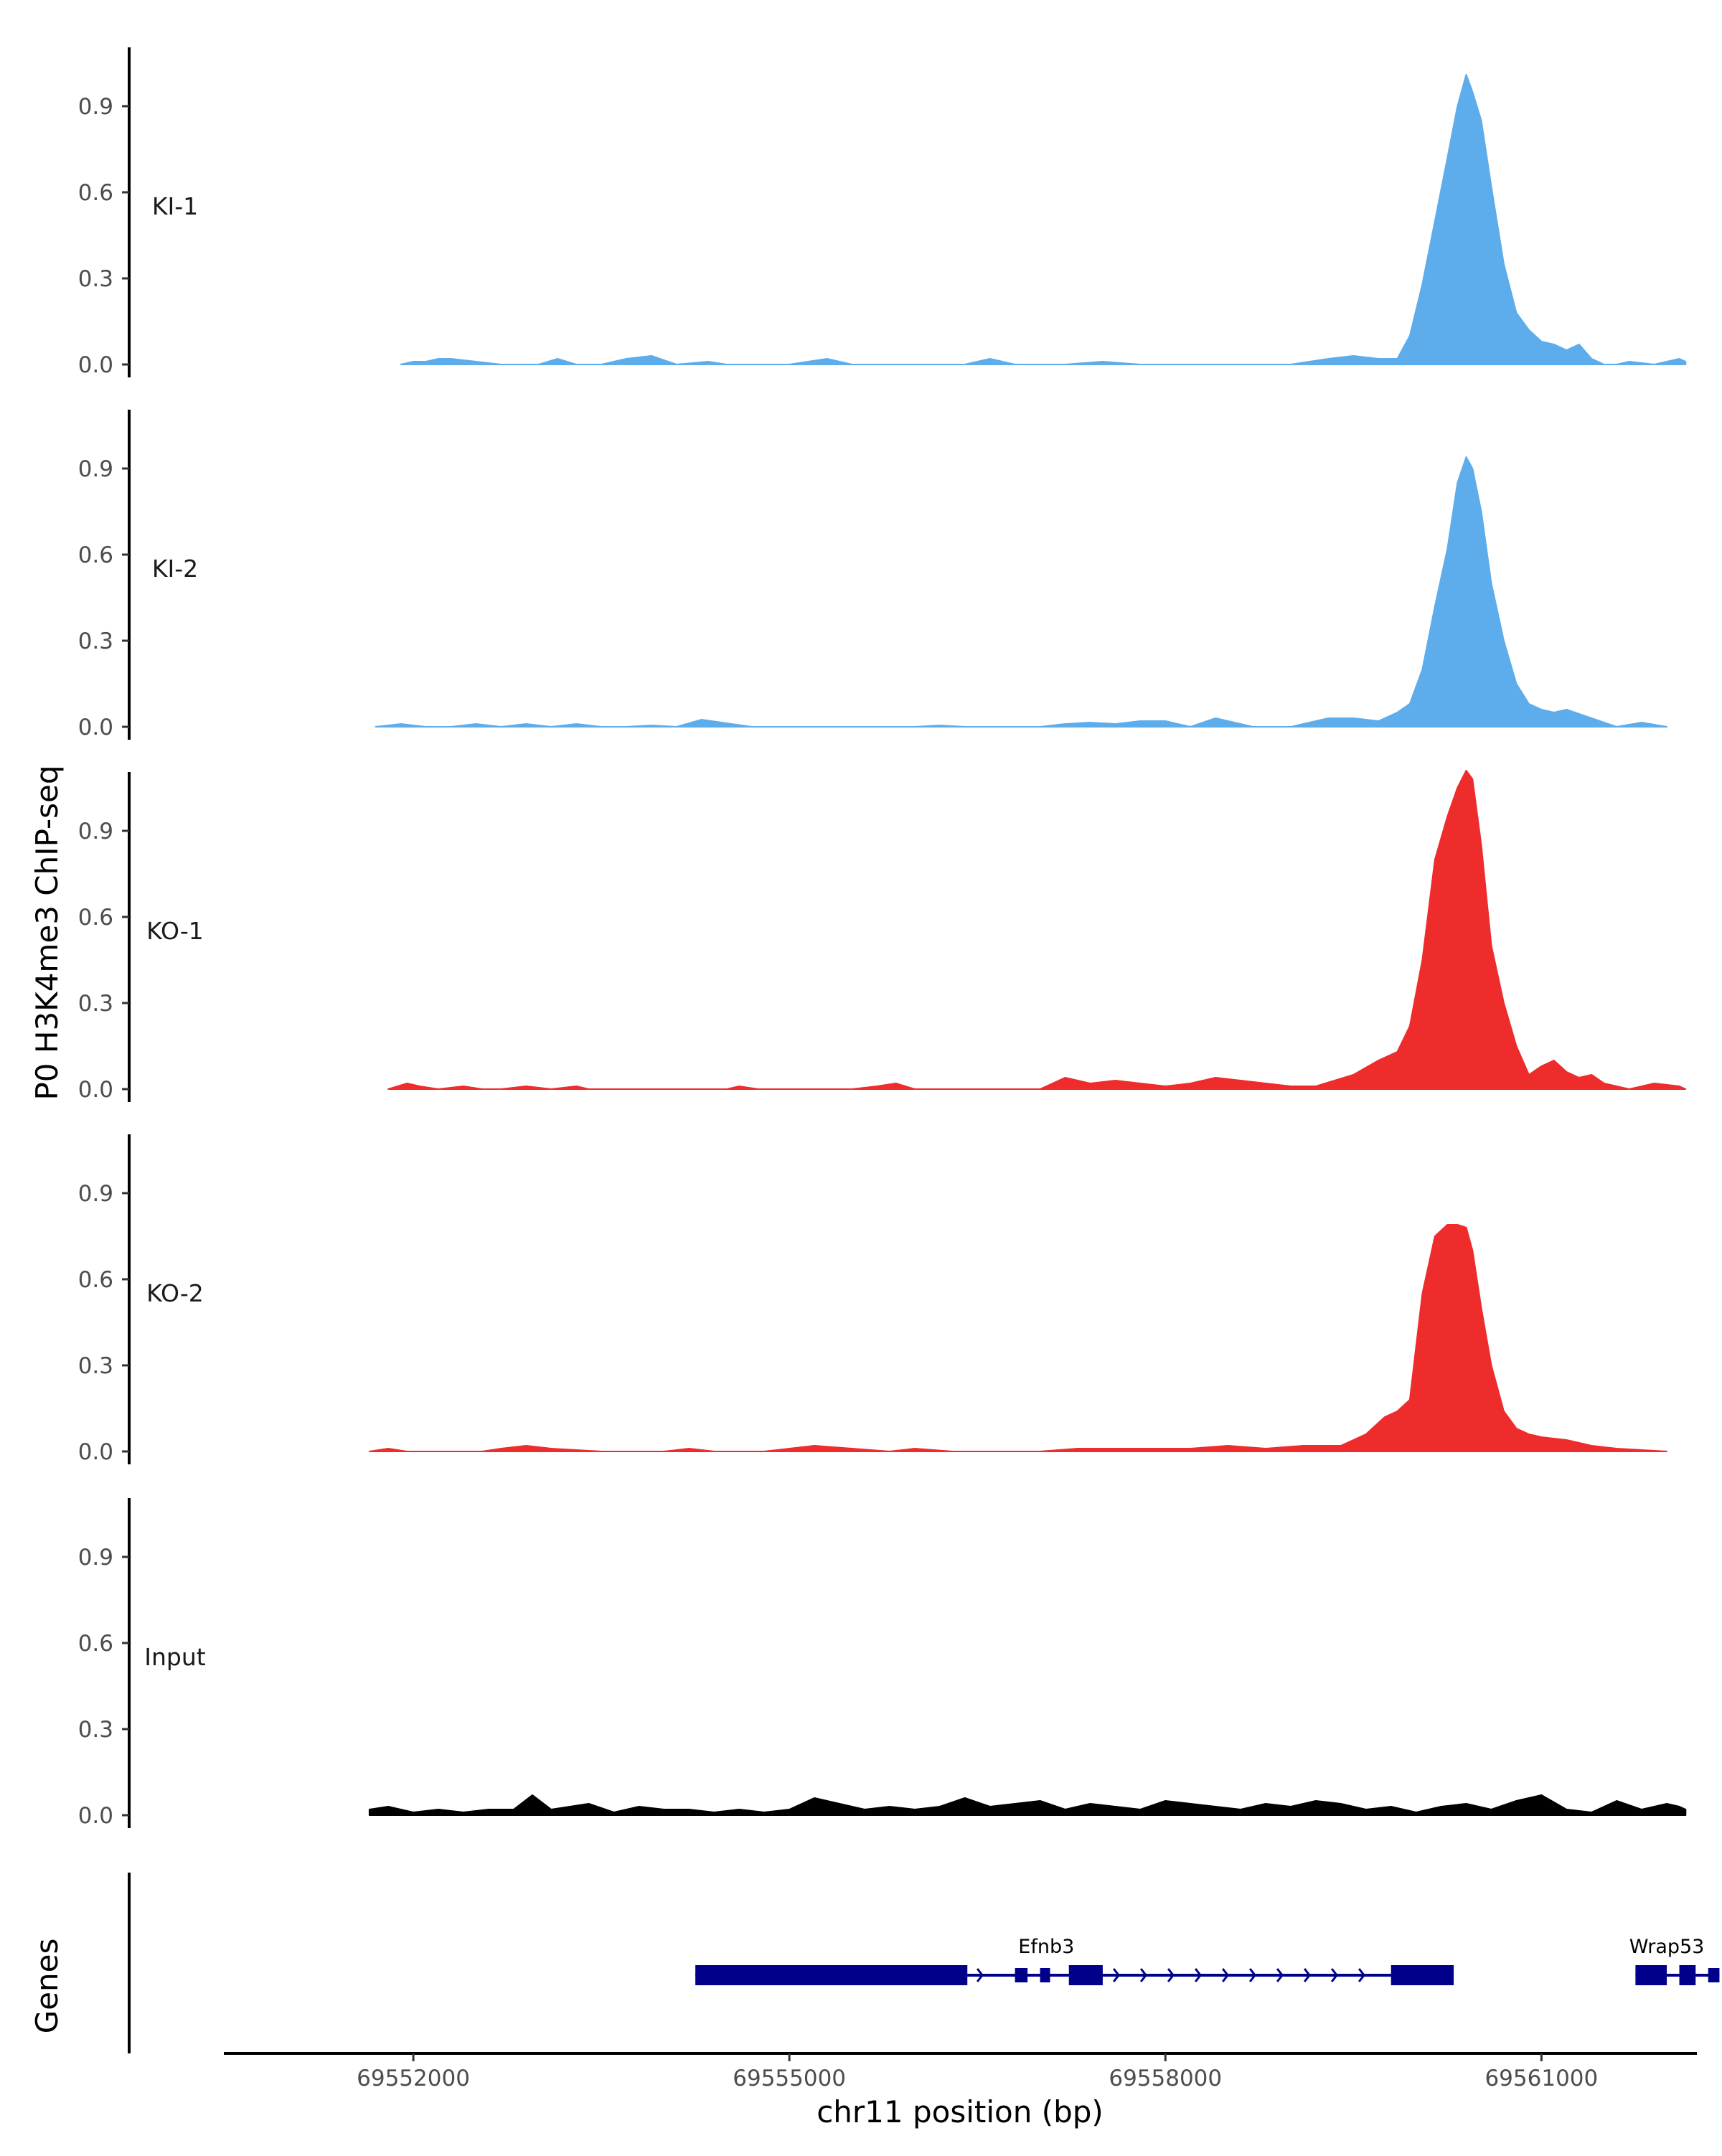 The width and height of the screenshot is (1722, 2156). Describe the element at coordinates (1075, 1961) in the screenshot. I see `gene-efnb3: Efnb3` at that location.